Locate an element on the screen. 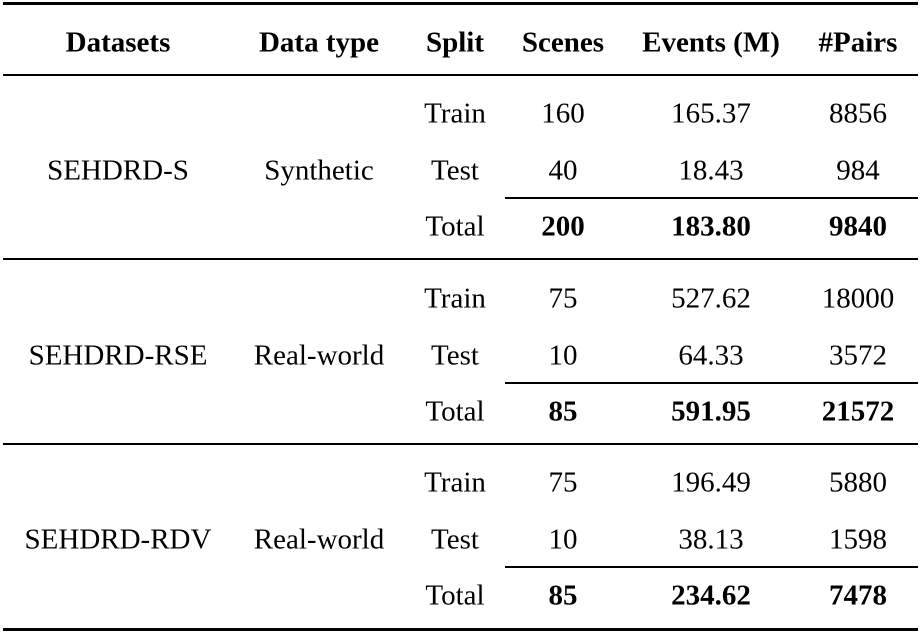 The height and width of the screenshot is (634, 923). dataset-name: SEHDRD-RSE is located at coordinates (118, 355).